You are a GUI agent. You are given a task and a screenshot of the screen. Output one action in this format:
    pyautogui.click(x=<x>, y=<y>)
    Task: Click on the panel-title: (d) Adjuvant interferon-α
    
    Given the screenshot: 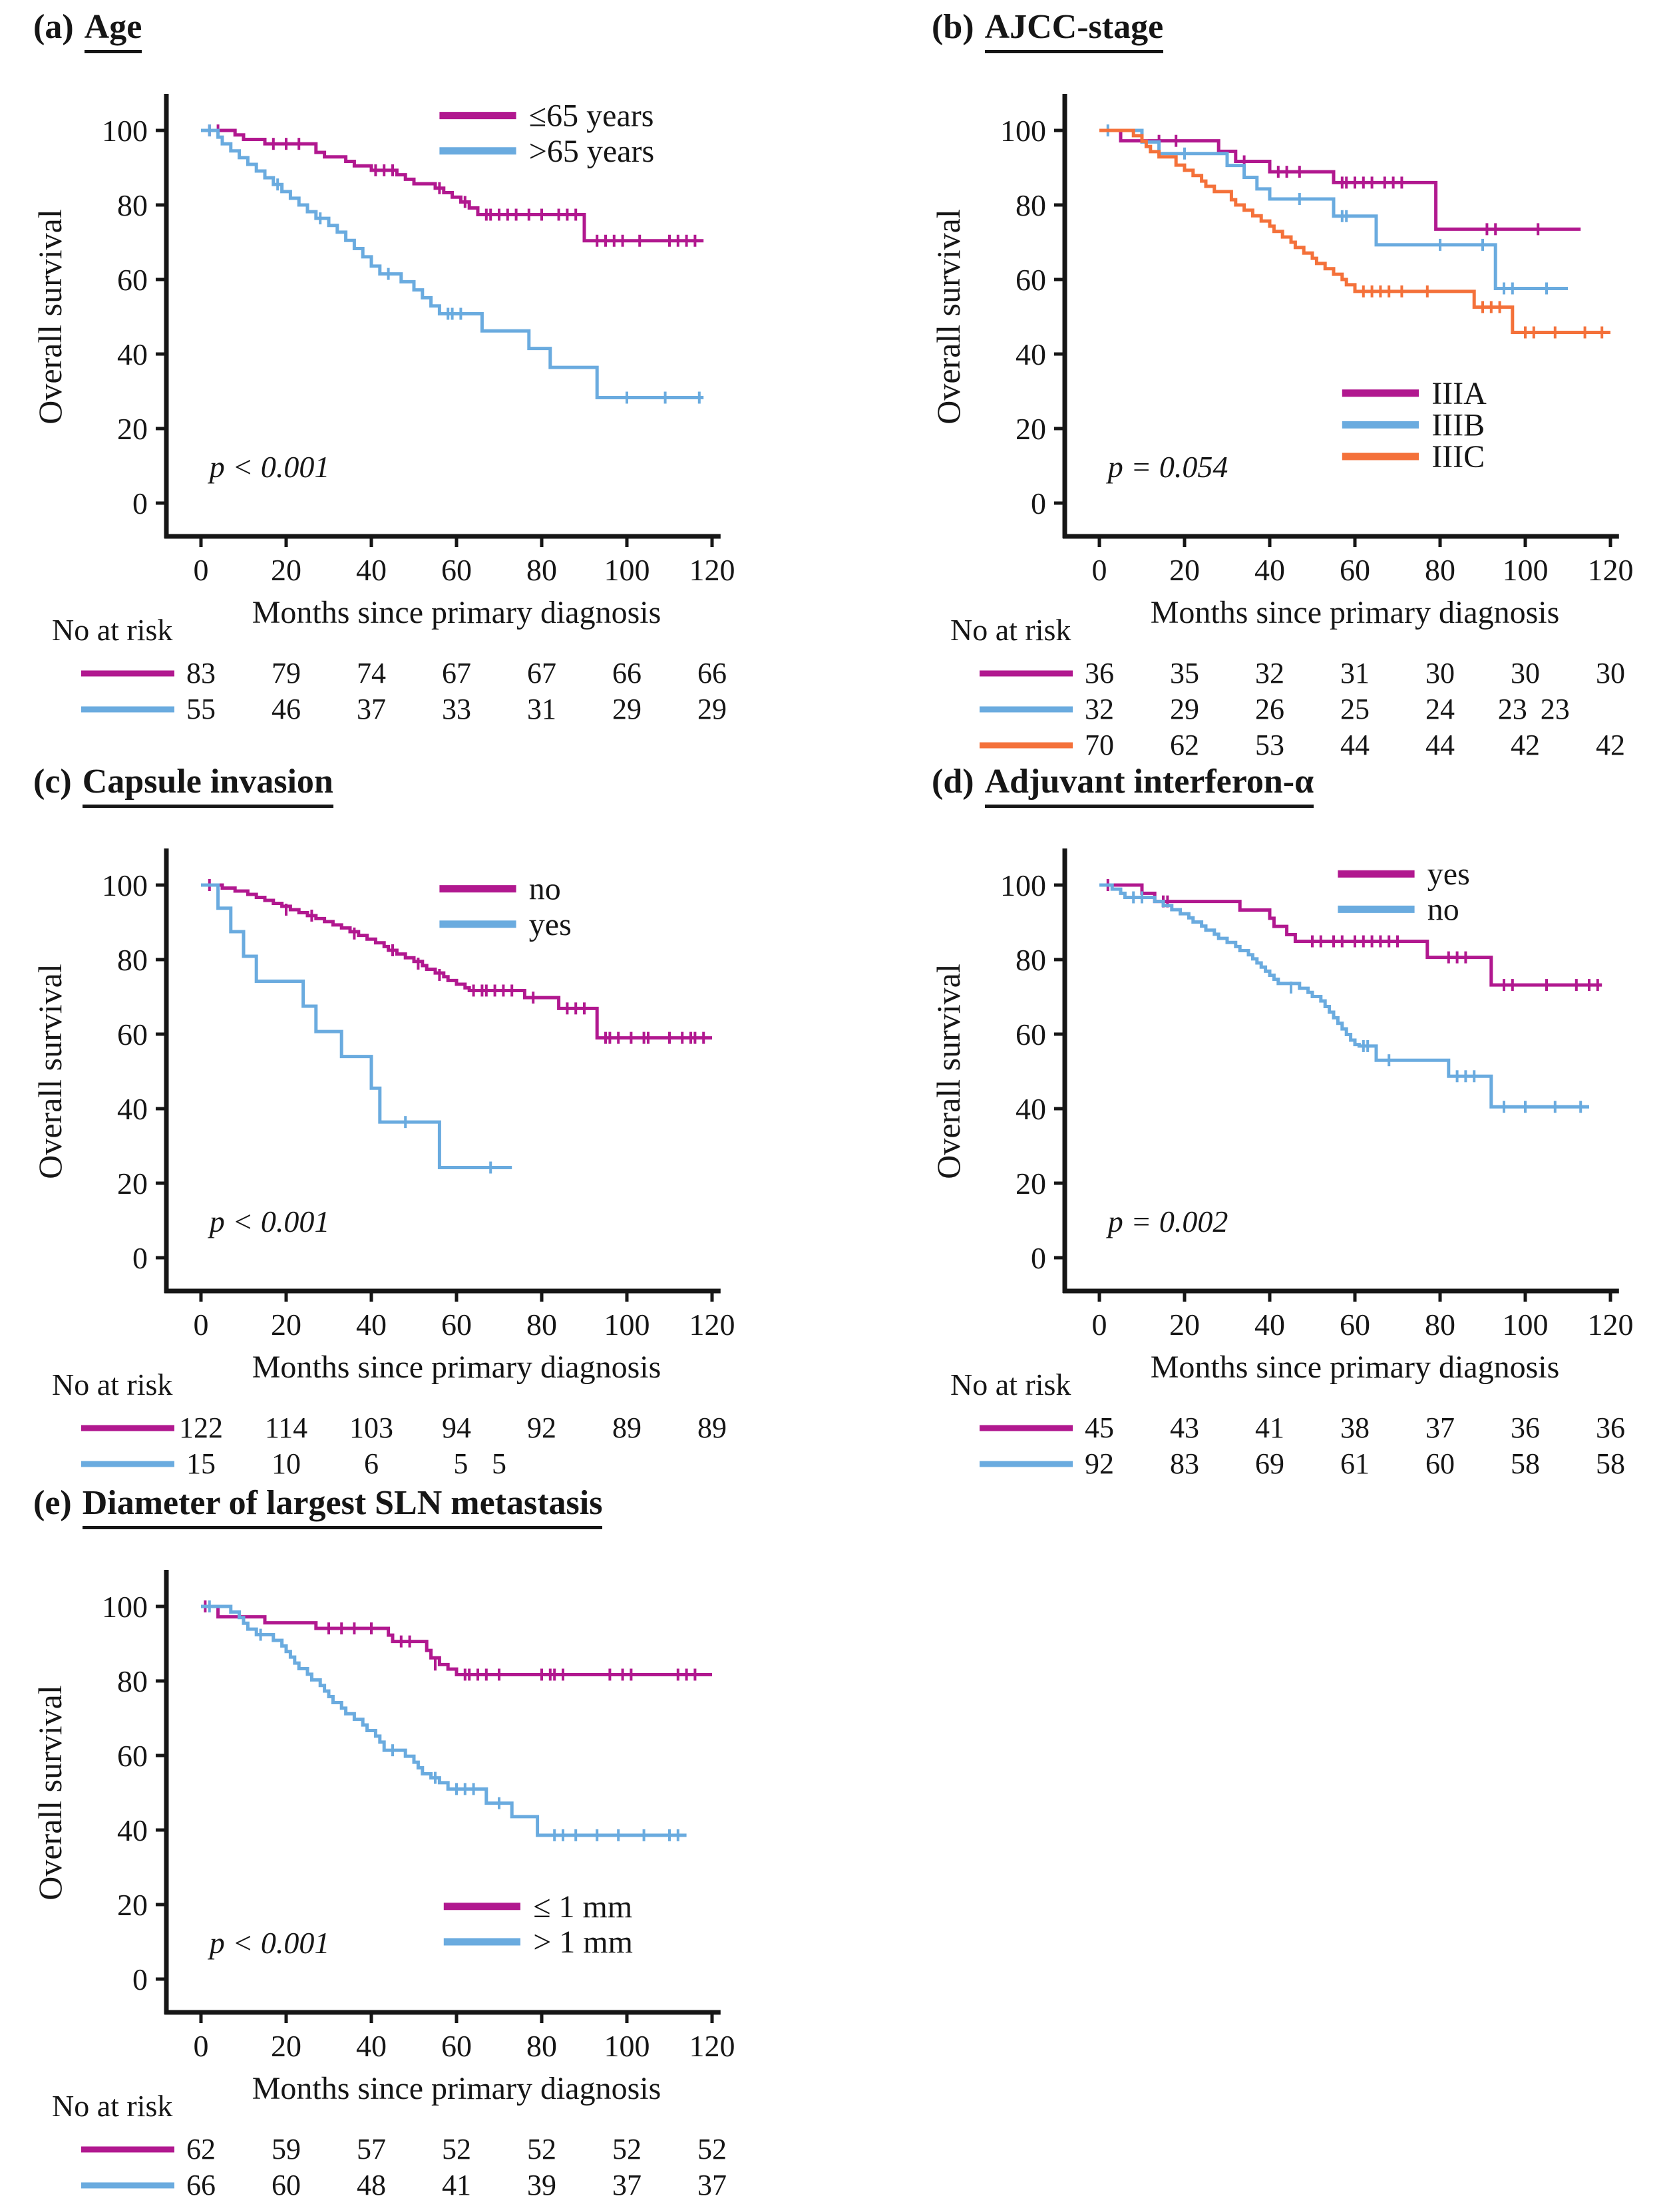 What is the action you would take?
    pyautogui.click(x=1301, y=791)
    